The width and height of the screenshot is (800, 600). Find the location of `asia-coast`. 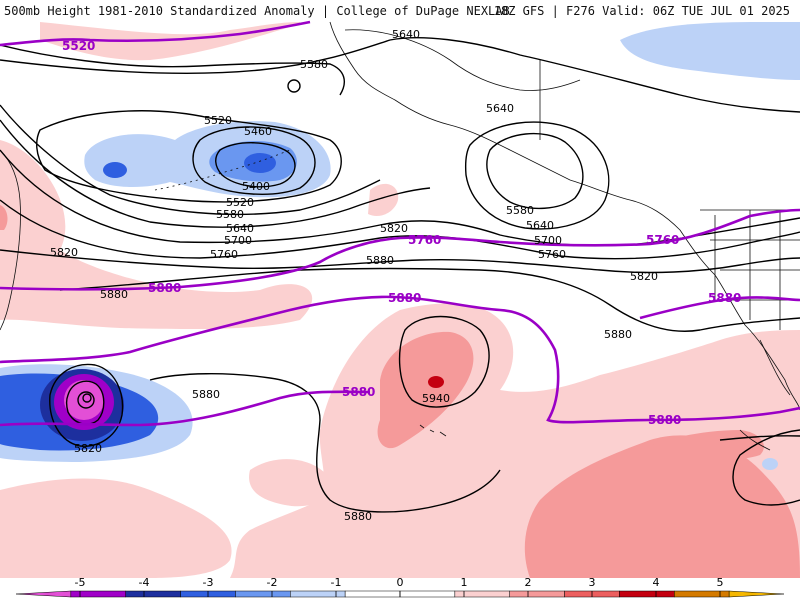

asia-coast is located at coordinates (10, 240).